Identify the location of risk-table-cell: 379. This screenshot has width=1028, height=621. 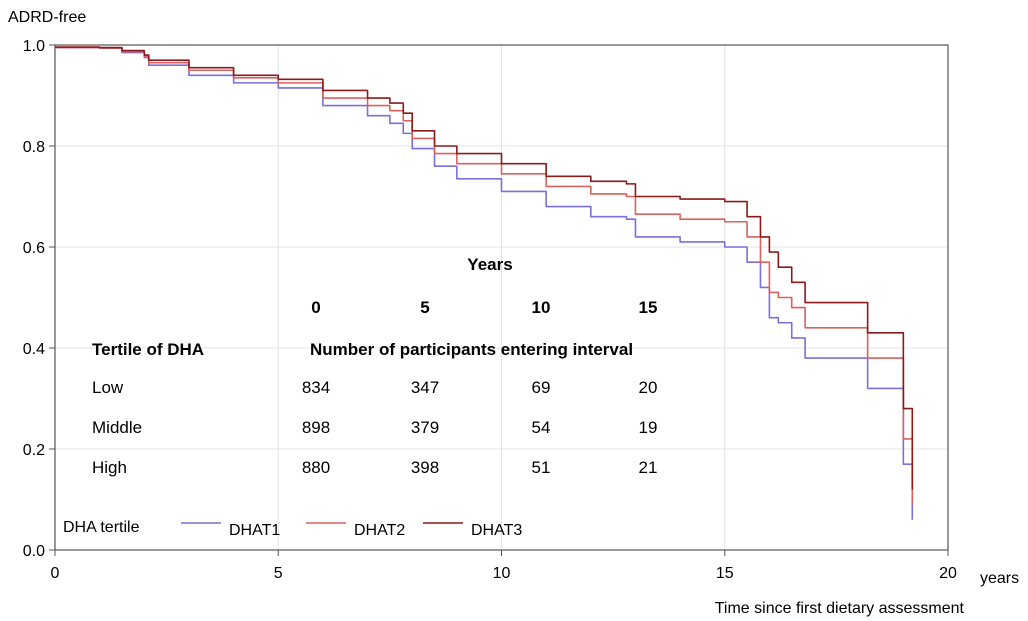
(425, 427).